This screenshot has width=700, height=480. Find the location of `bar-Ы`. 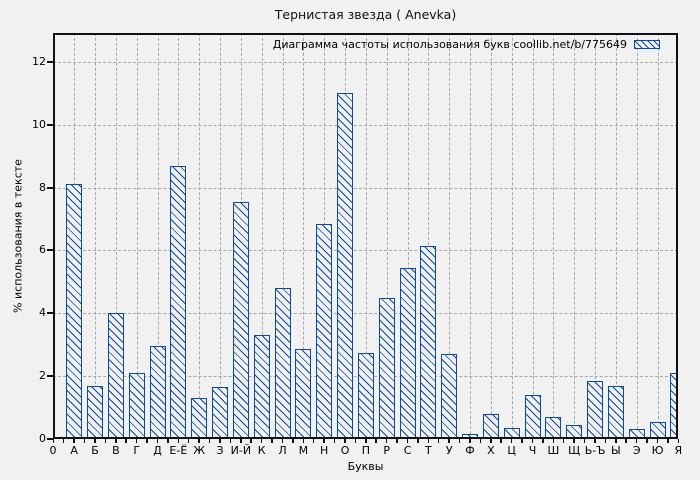

bar-Ы is located at coordinates (615, 412).